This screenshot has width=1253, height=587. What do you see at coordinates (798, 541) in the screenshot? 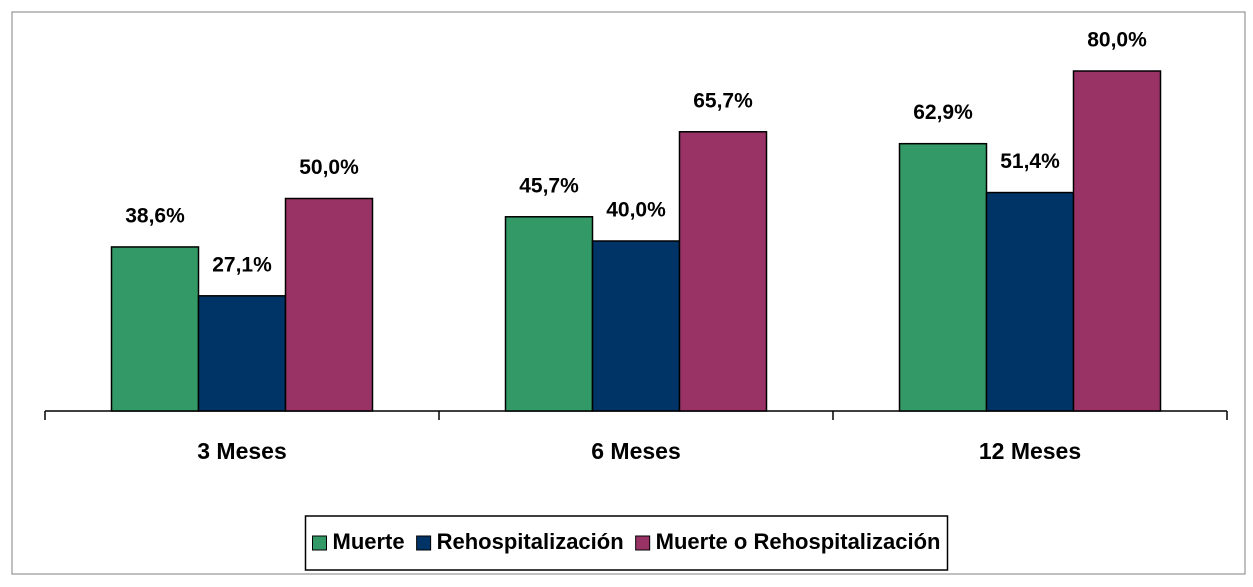
I see `legend-label: Muerte o Rehospitalización` at bounding box center [798, 541].